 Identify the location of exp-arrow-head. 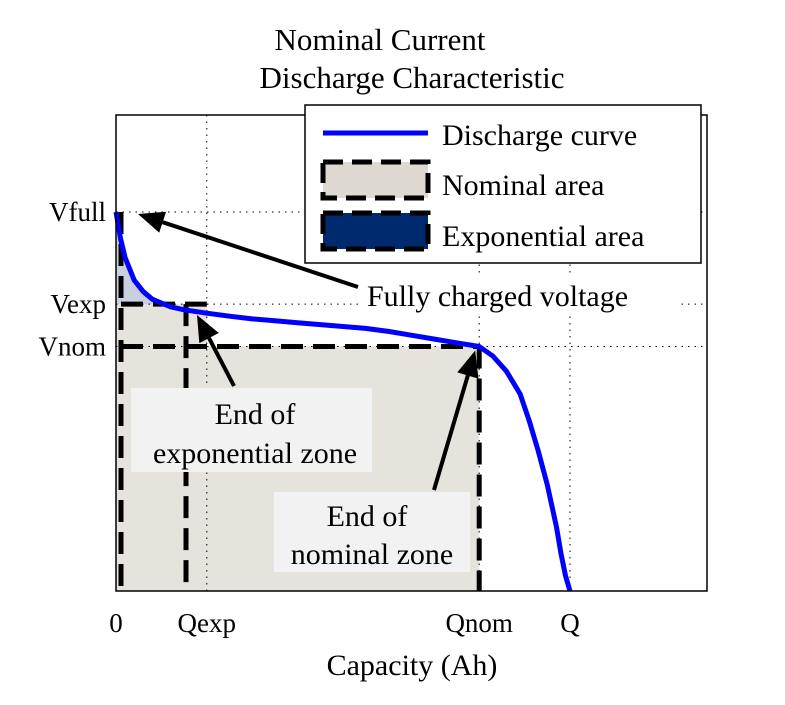
(208, 329).